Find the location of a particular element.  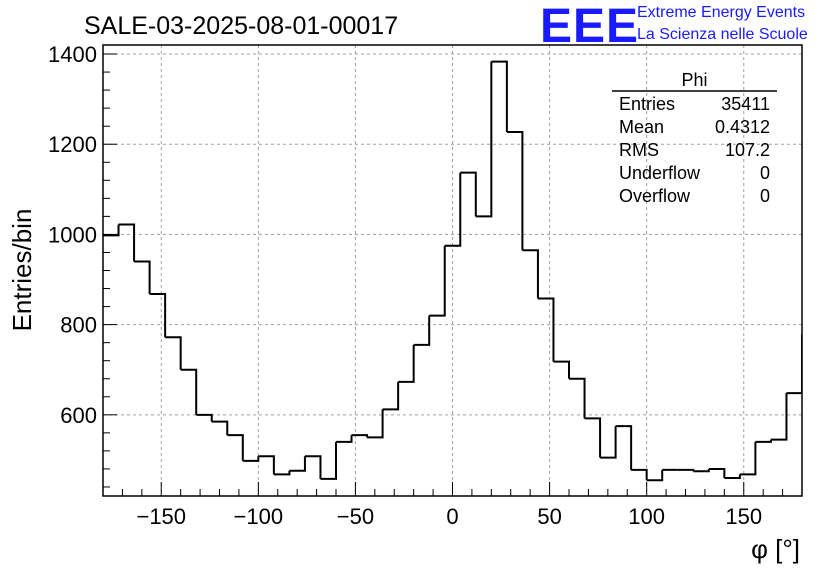

chart-title: SALE-03-2025-08-01-00017 is located at coordinates (241, 26).